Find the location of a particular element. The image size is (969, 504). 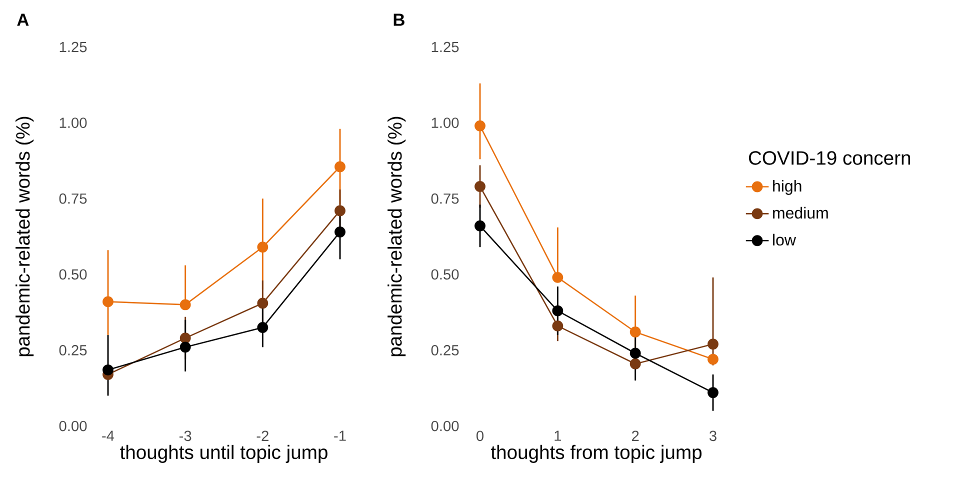

x-tick-label: 2 is located at coordinates (635, 435).